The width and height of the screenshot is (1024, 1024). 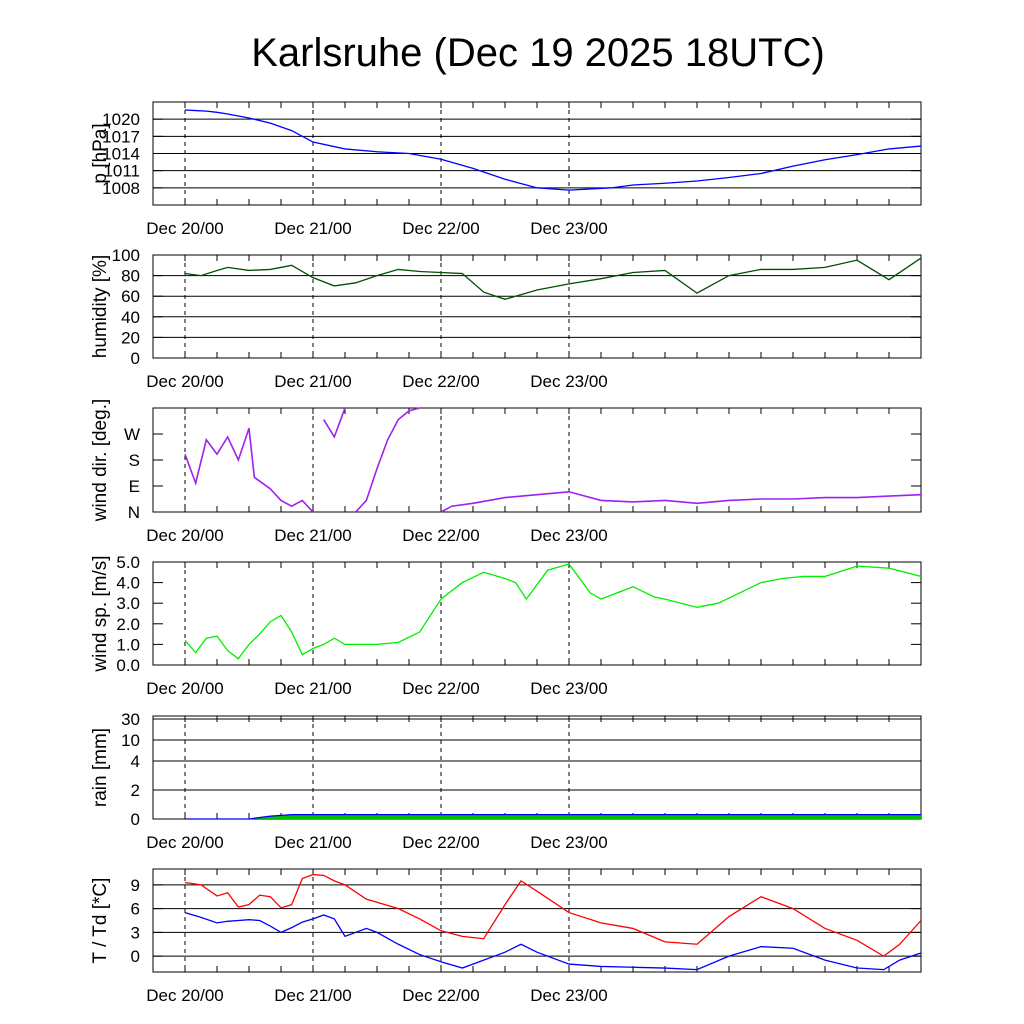 I want to click on y-axis-label: wind sp. [m/s], so click(x=100, y=613).